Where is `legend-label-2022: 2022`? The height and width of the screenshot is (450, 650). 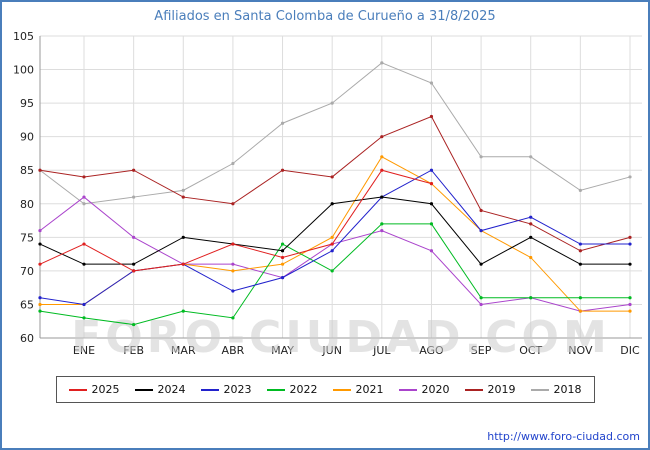 legend-label-2022: 2022 is located at coordinates (303, 389).